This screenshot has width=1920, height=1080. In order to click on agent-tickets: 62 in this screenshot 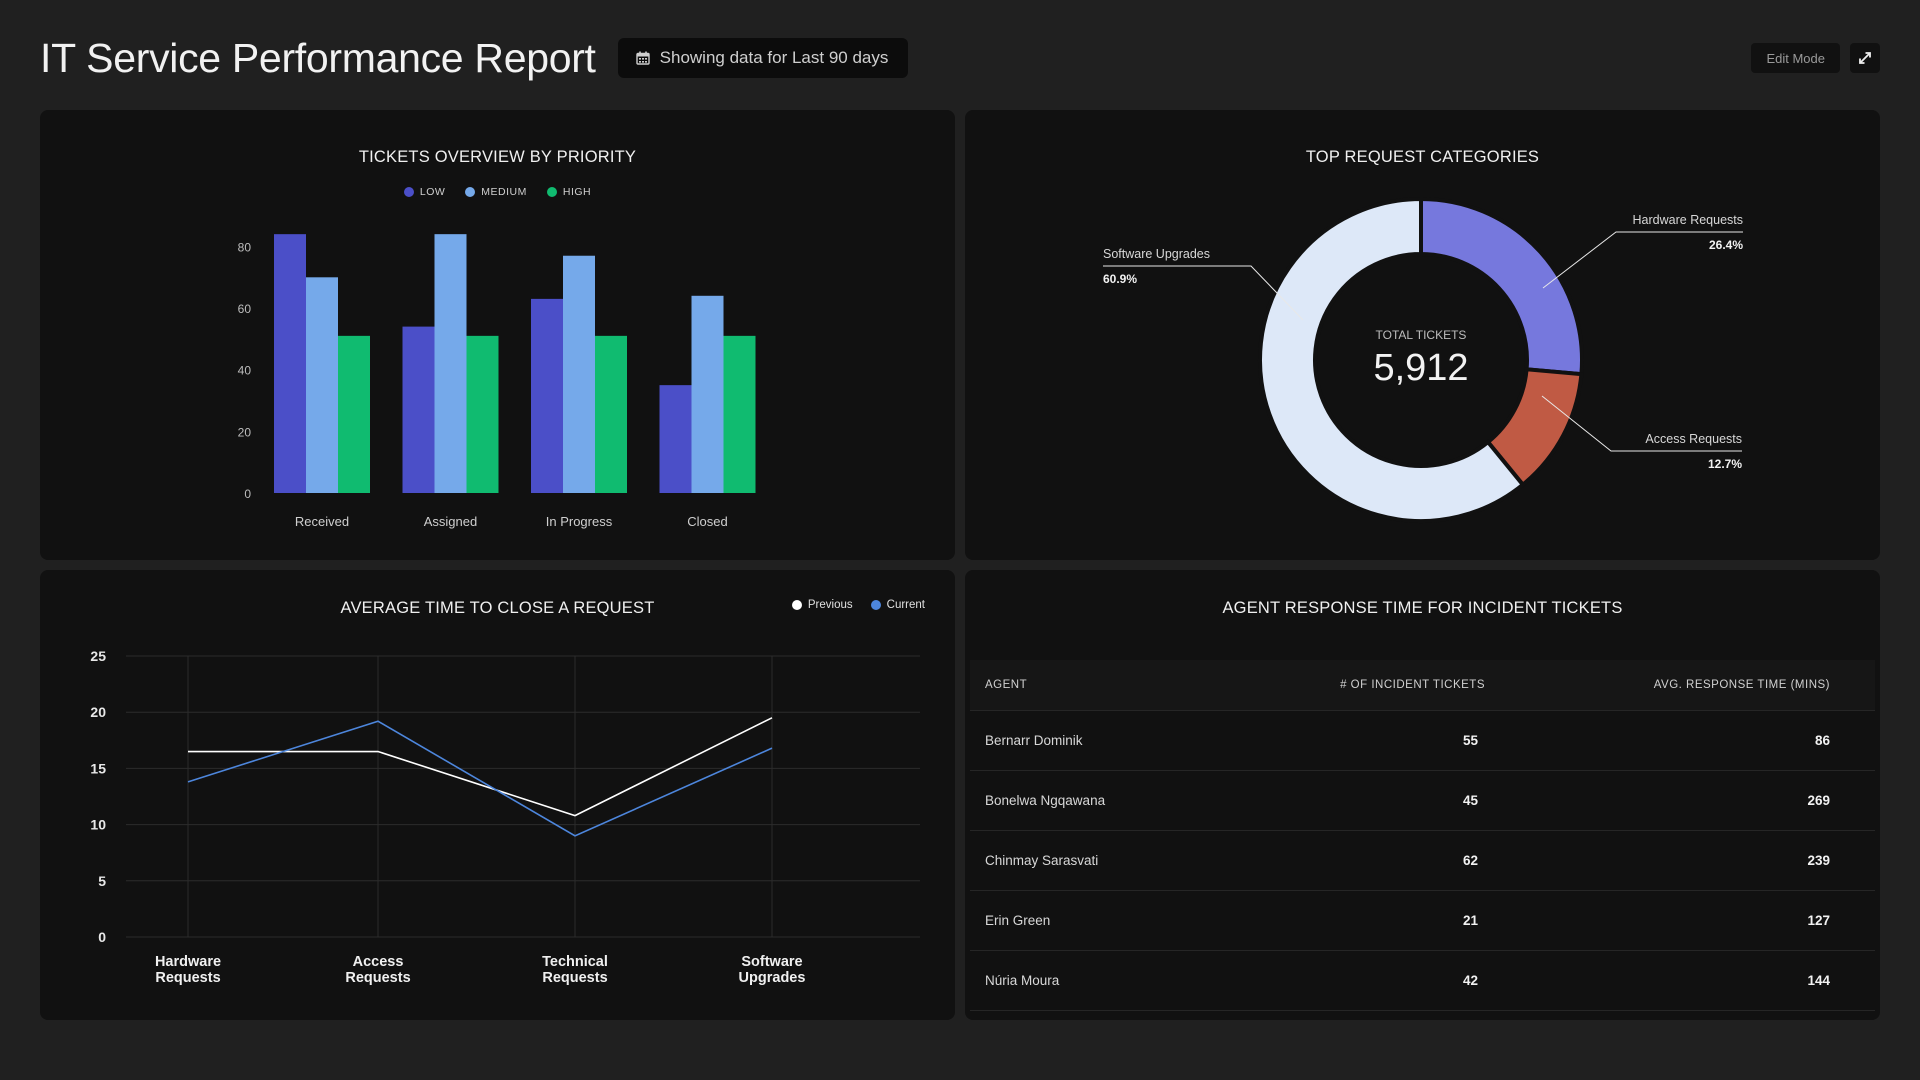, I will do `click(1385, 860)`.